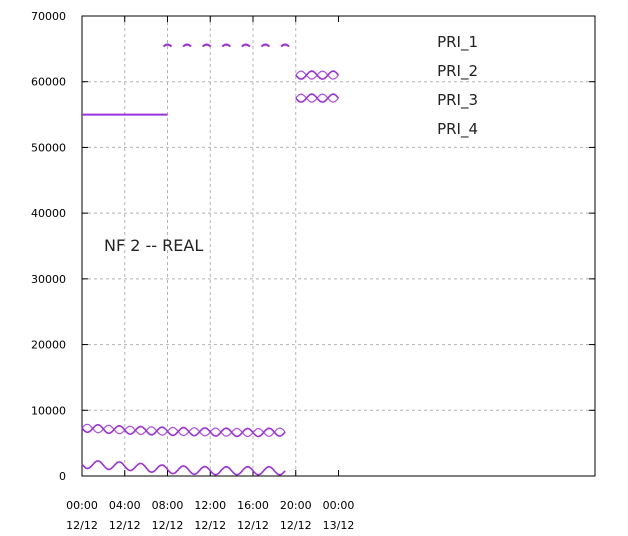 The image size is (628, 536). What do you see at coordinates (48, 279) in the screenshot?
I see `y-tick-label: 30000` at bounding box center [48, 279].